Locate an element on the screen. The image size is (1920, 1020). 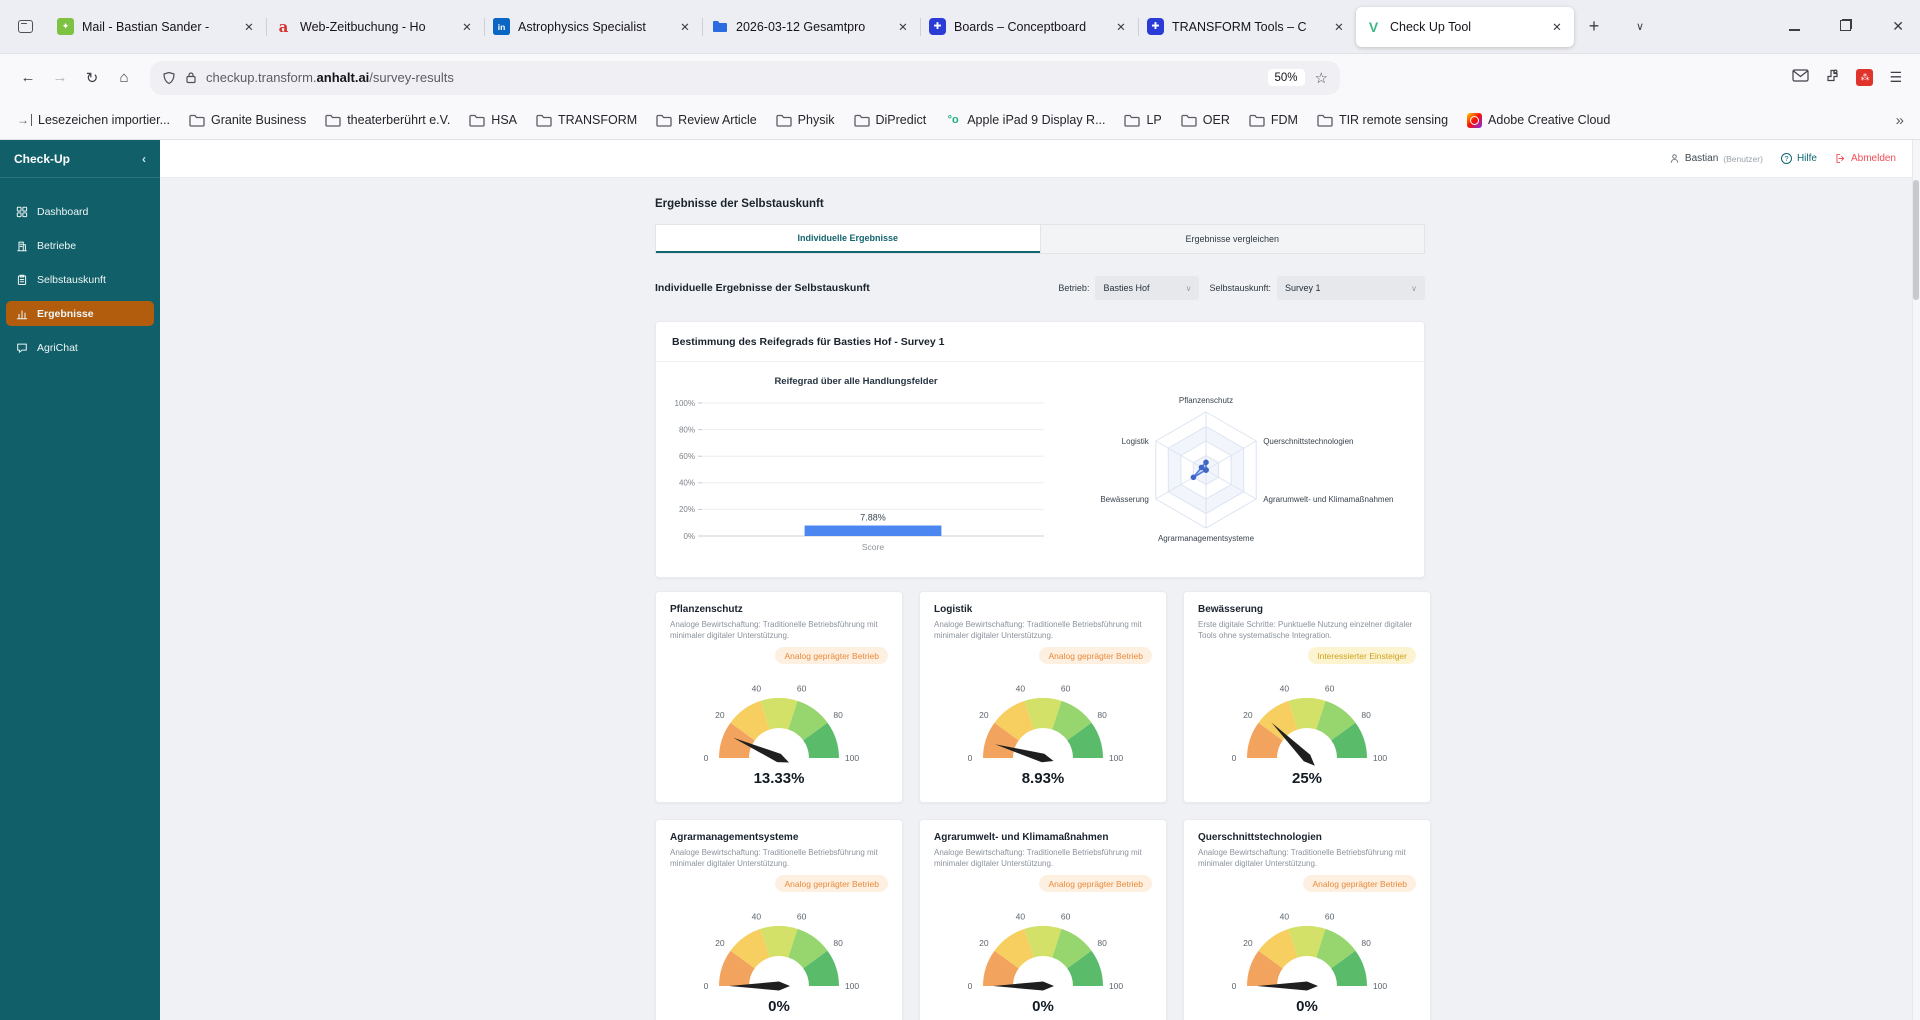
bookmarks-overflow-button: » is located at coordinates (1899, 120).